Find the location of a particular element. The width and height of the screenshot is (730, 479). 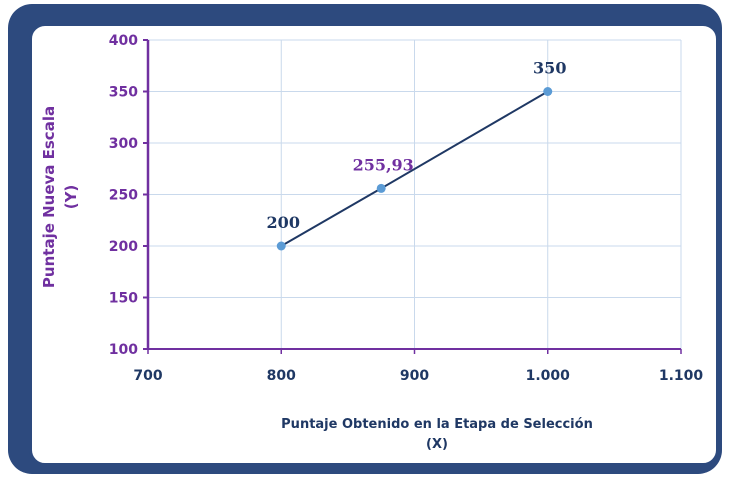

data-label: 350 is located at coordinates (549, 68).